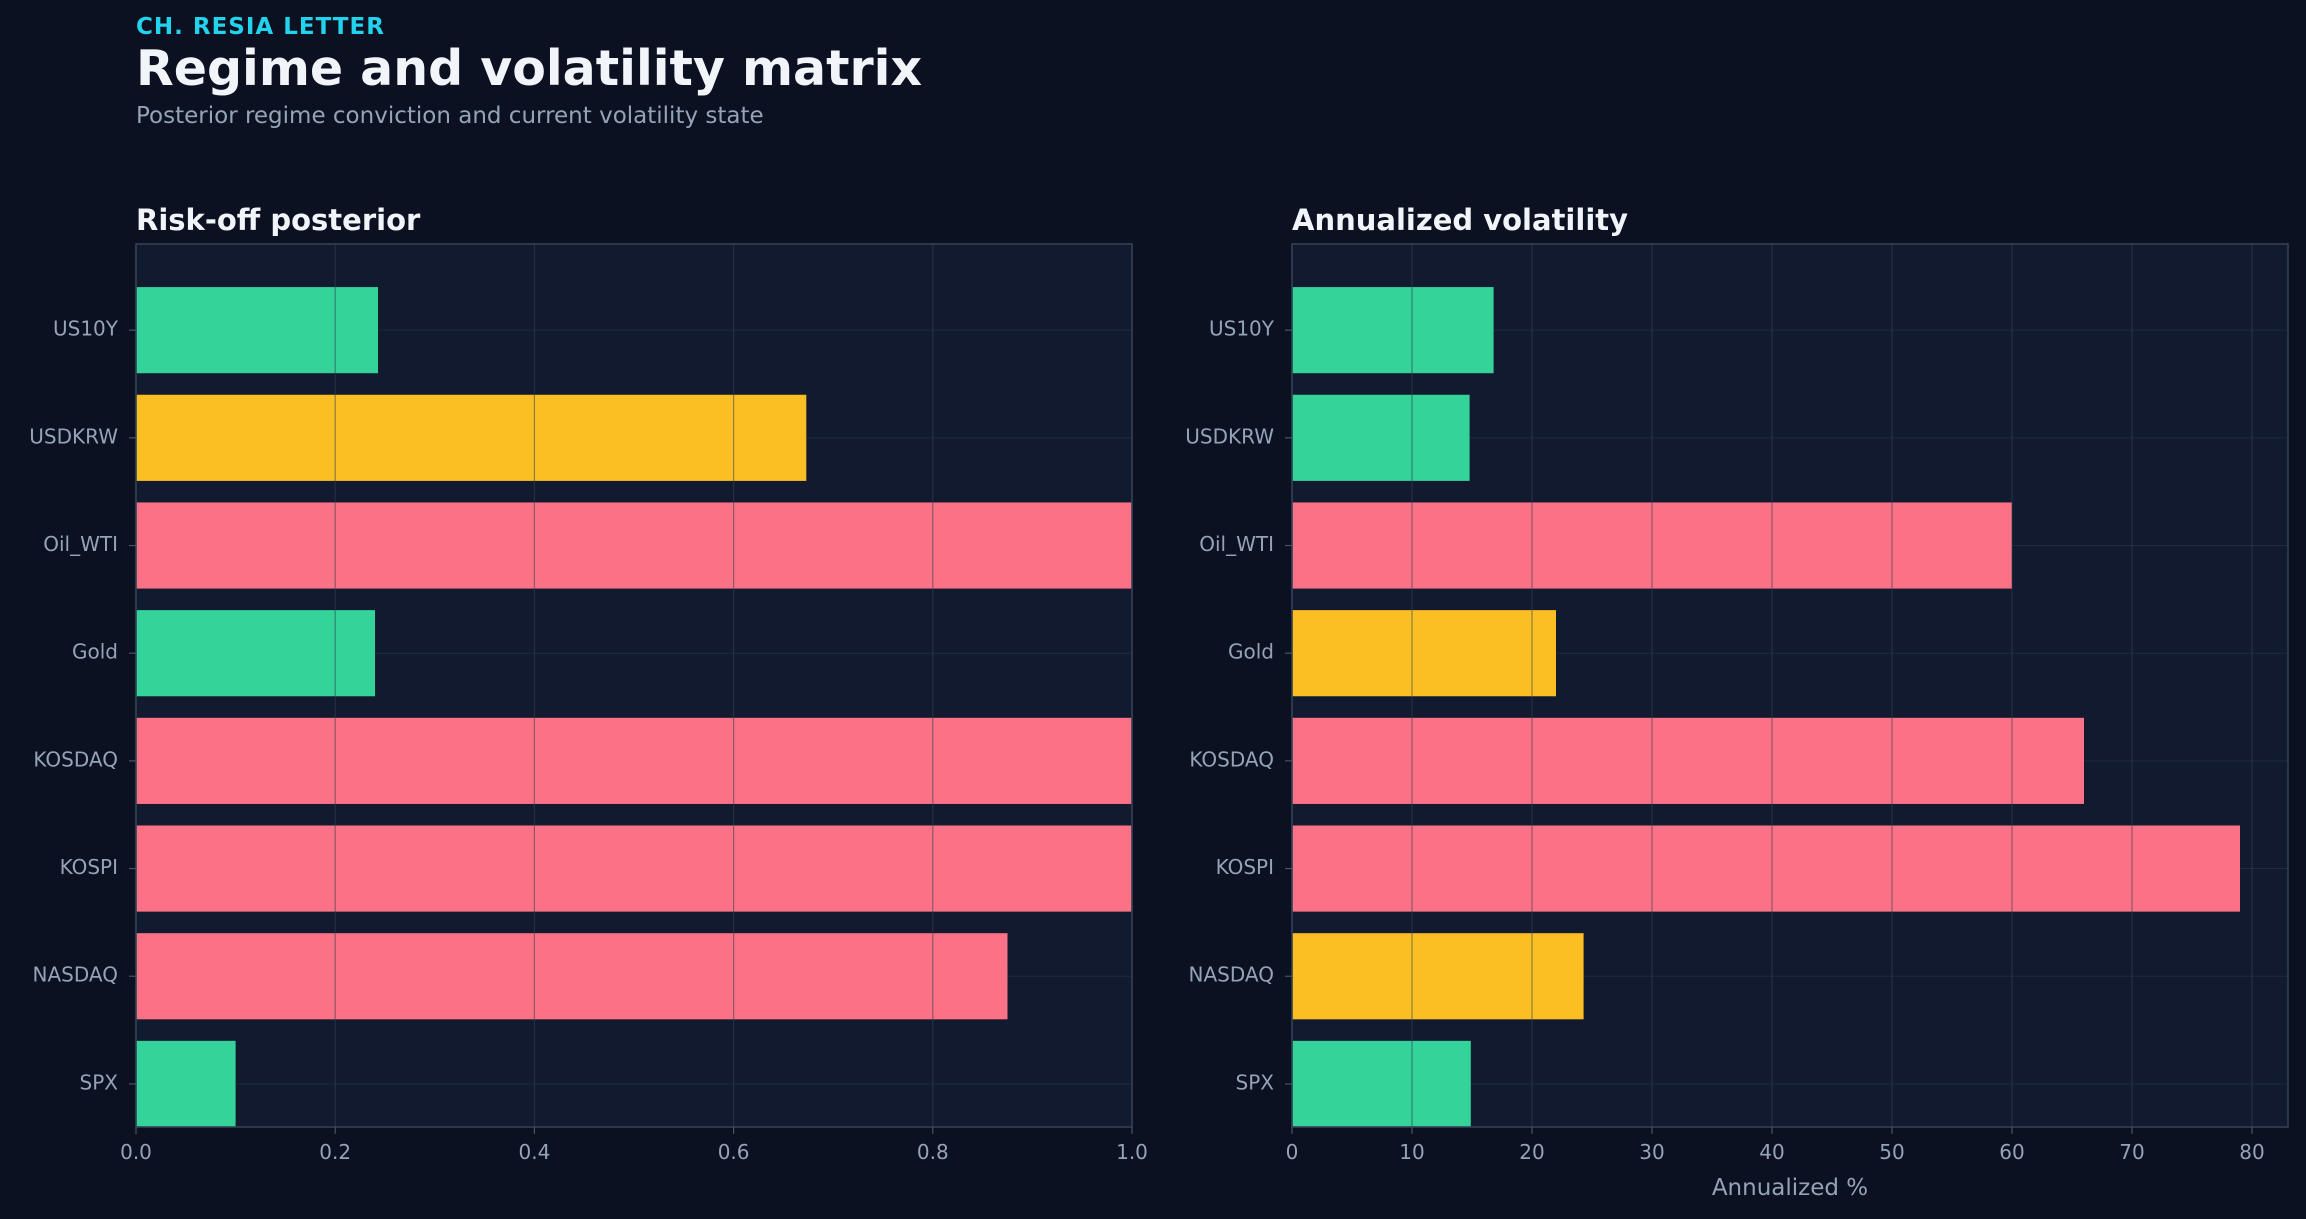  What do you see at coordinates (634, 760) in the screenshot?
I see `risk-off-bar-kosdaq` at bounding box center [634, 760].